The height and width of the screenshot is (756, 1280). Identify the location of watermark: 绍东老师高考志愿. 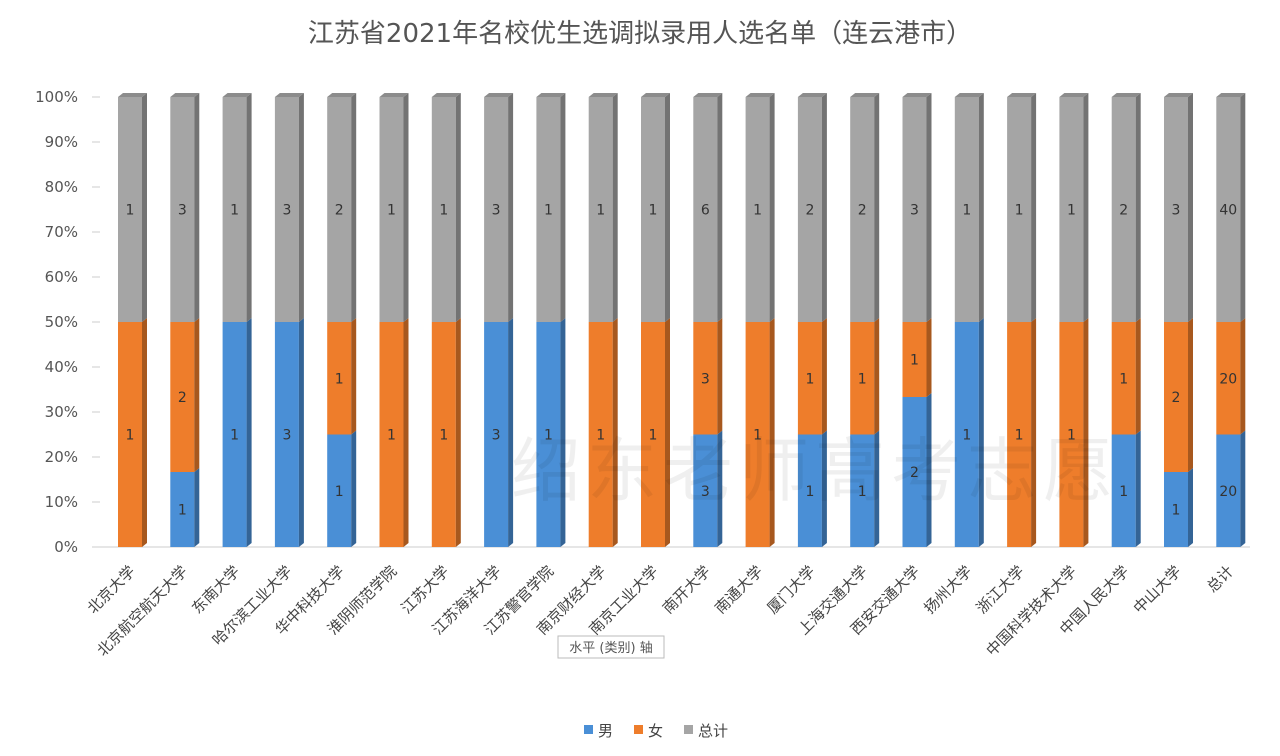
(815, 471).